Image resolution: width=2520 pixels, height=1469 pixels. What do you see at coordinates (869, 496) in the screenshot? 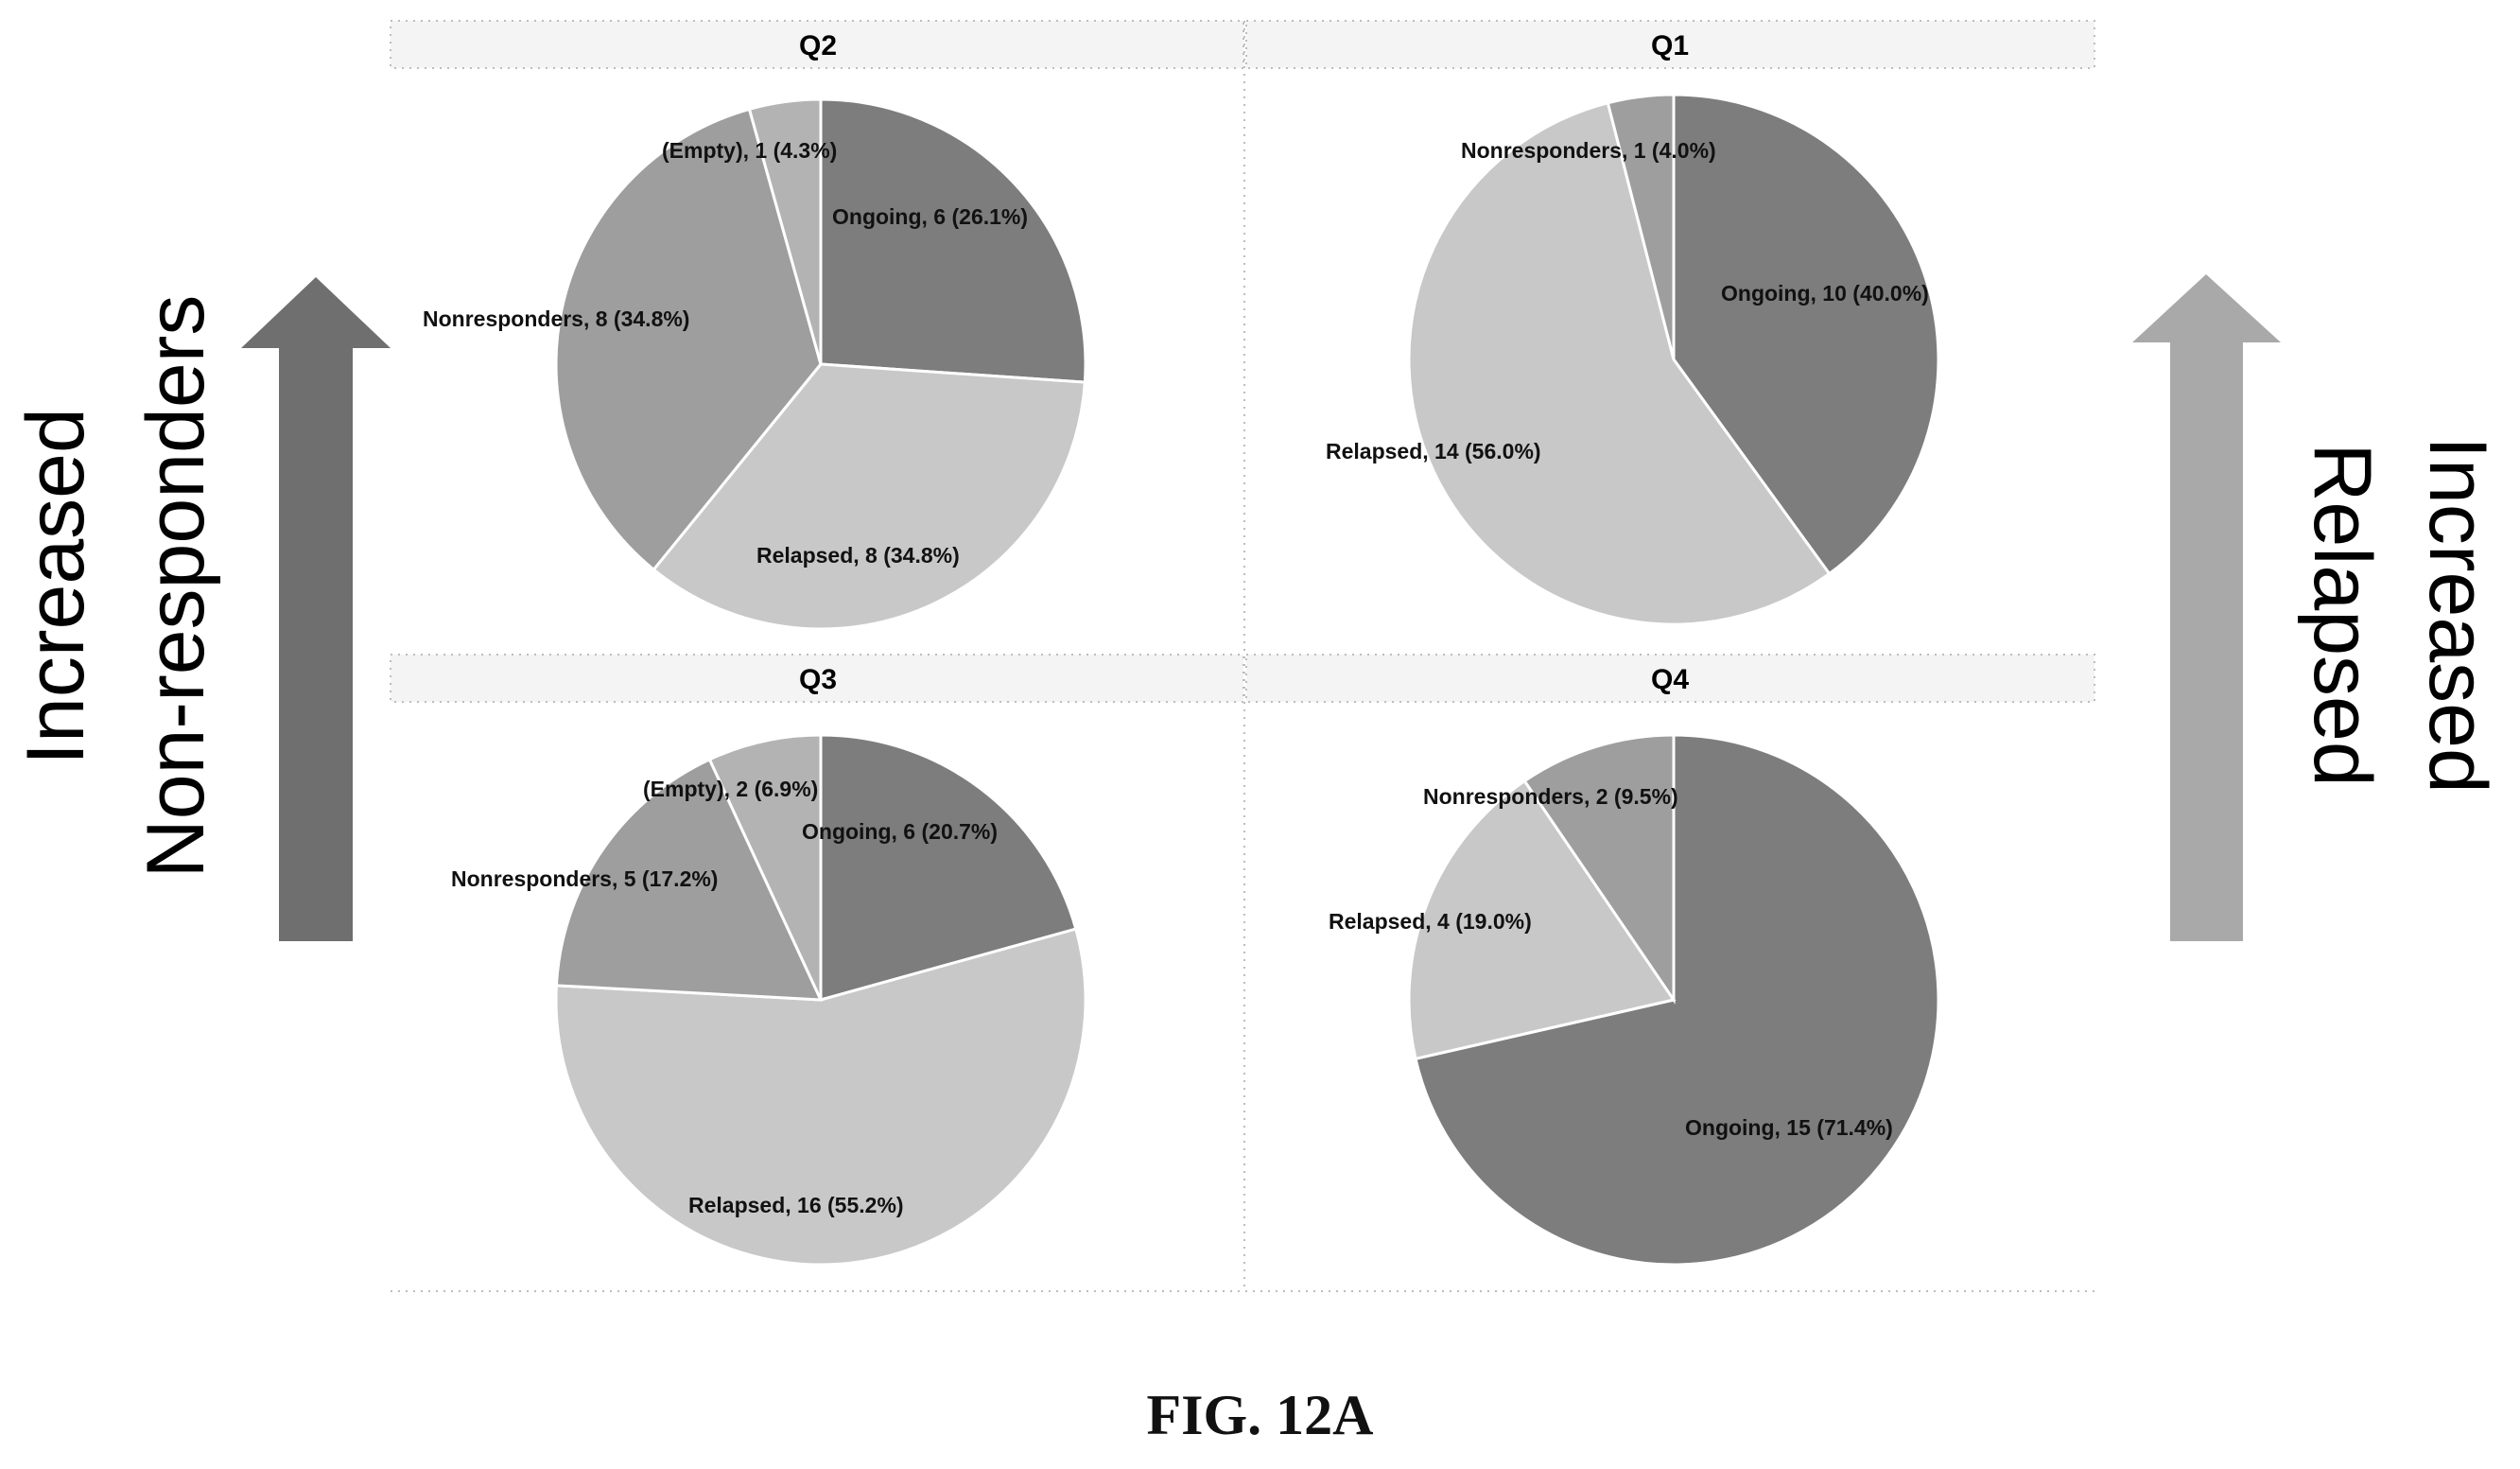
I see `pie-slice-q2-relapsed` at bounding box center [869, 496].